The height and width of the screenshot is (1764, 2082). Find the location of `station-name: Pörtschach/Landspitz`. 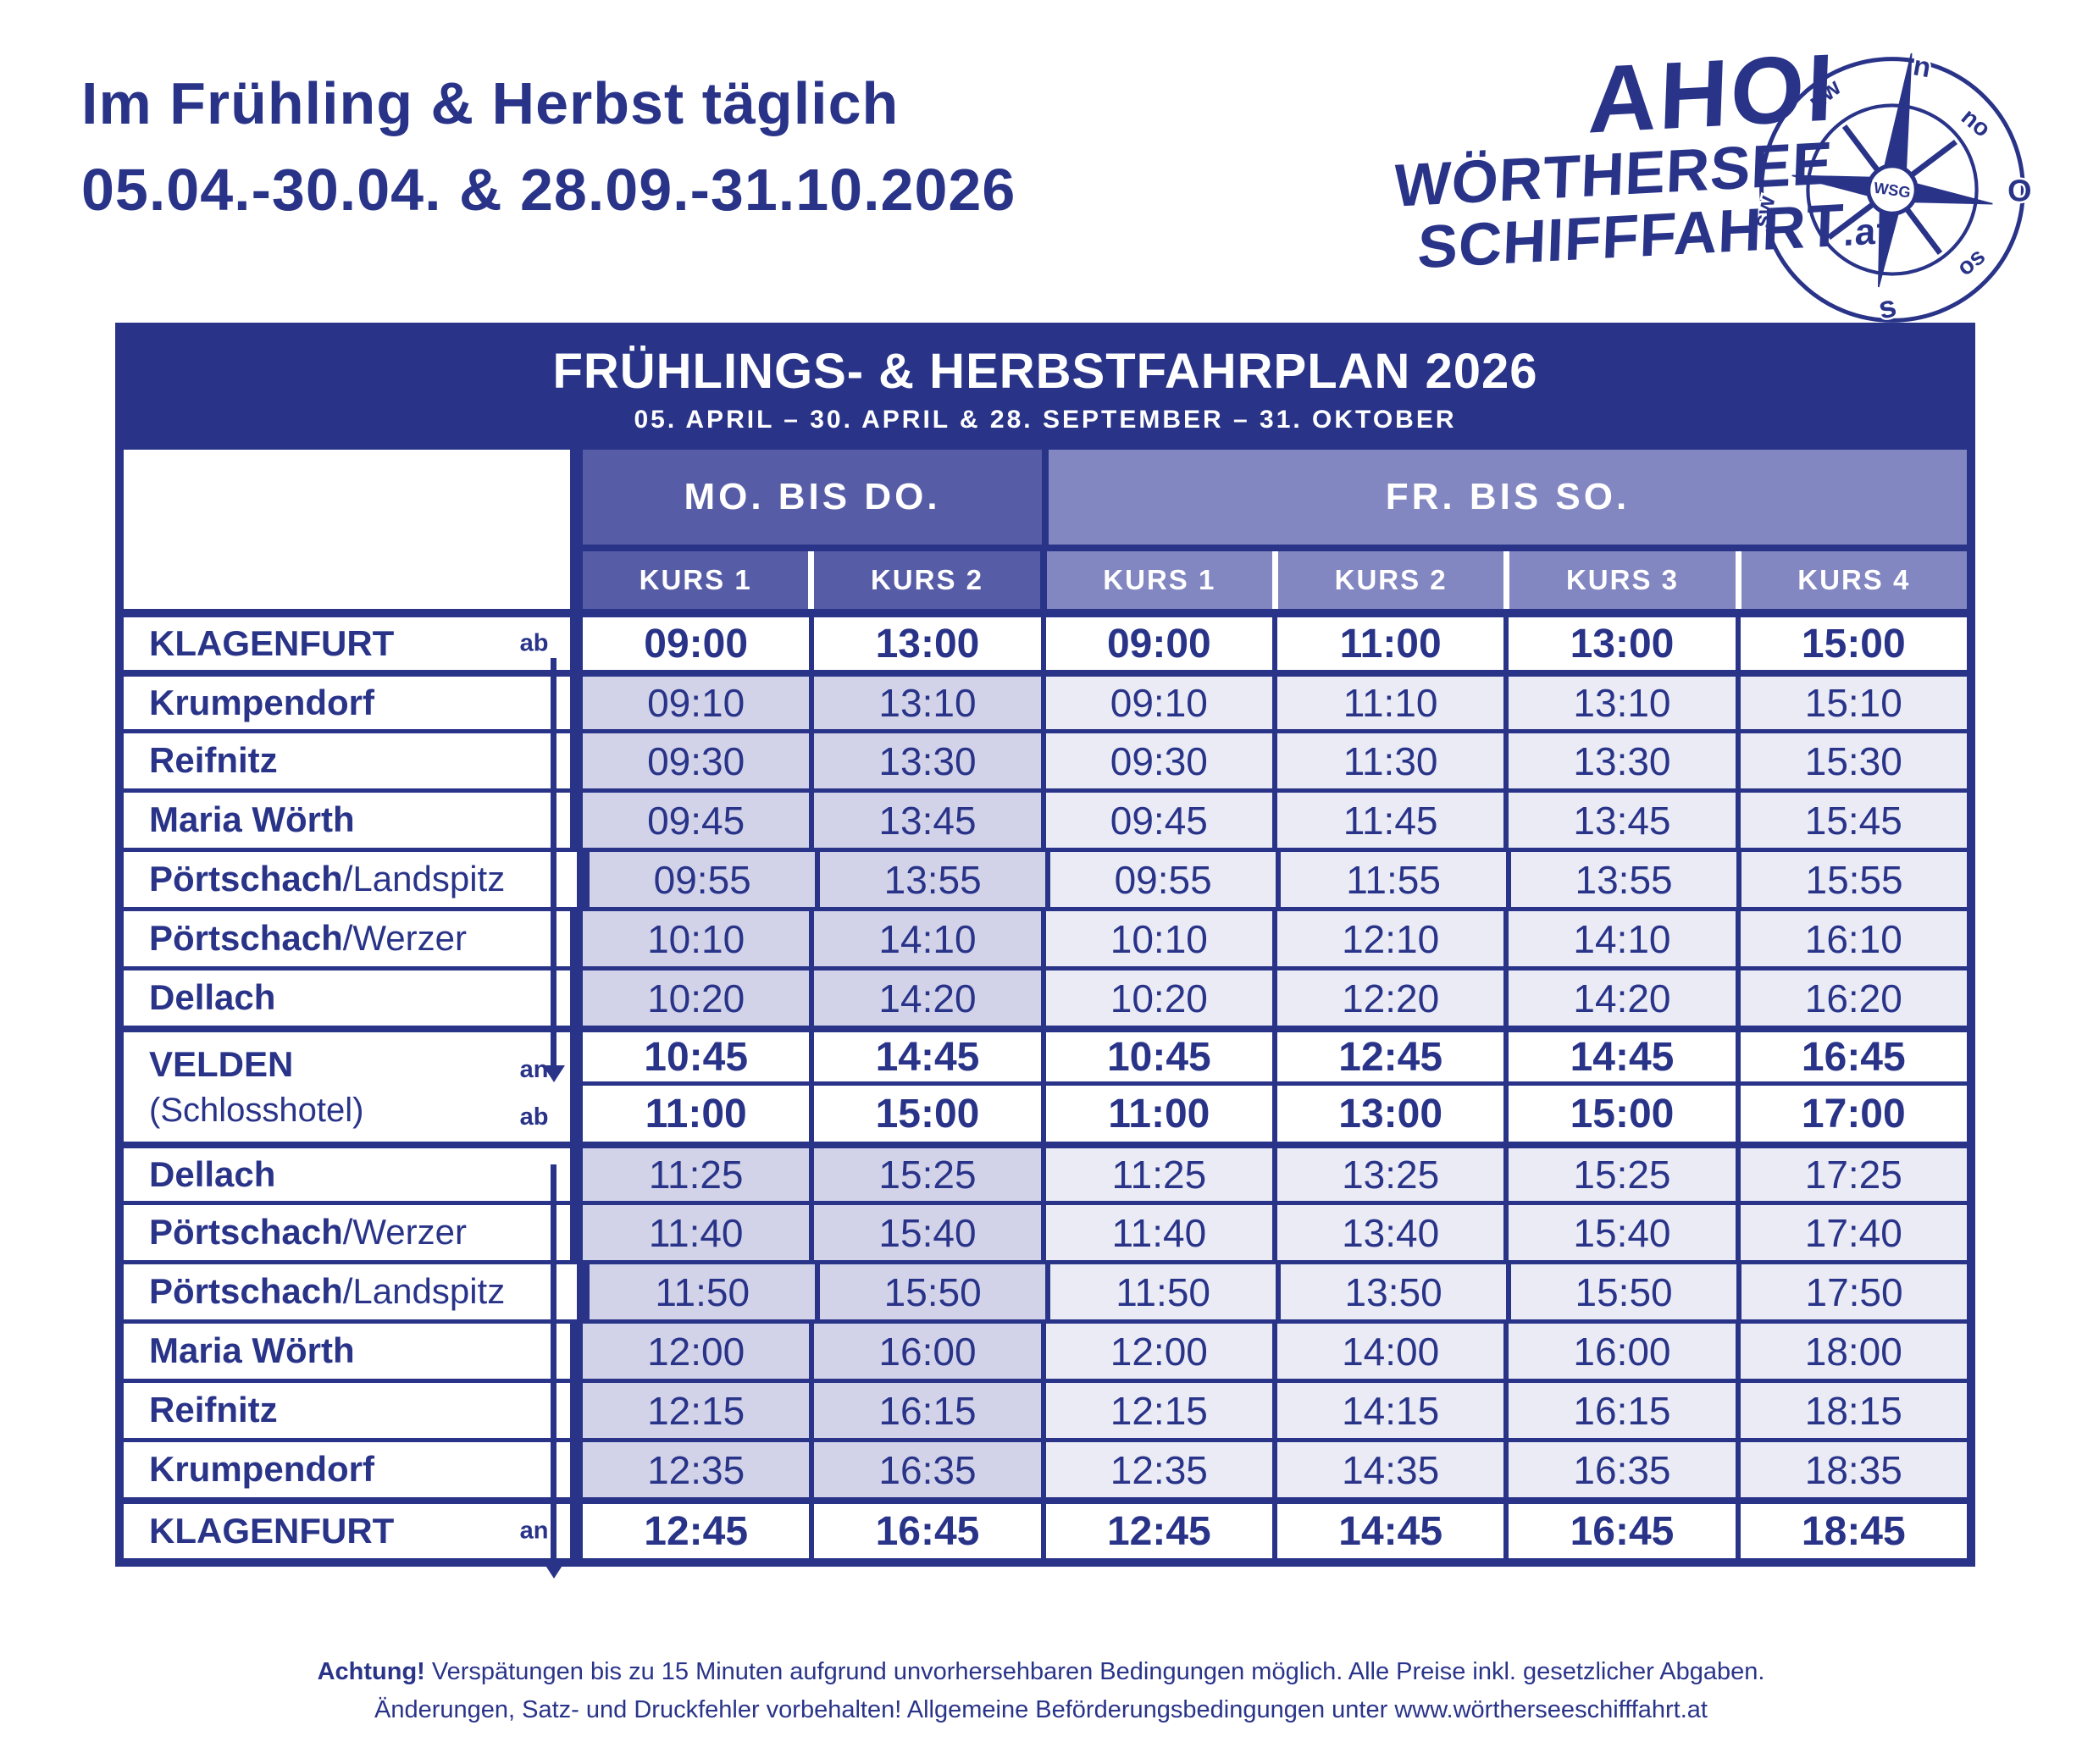

station-name: Pörtschach/Landspitz is located at coordinates (327, 879).